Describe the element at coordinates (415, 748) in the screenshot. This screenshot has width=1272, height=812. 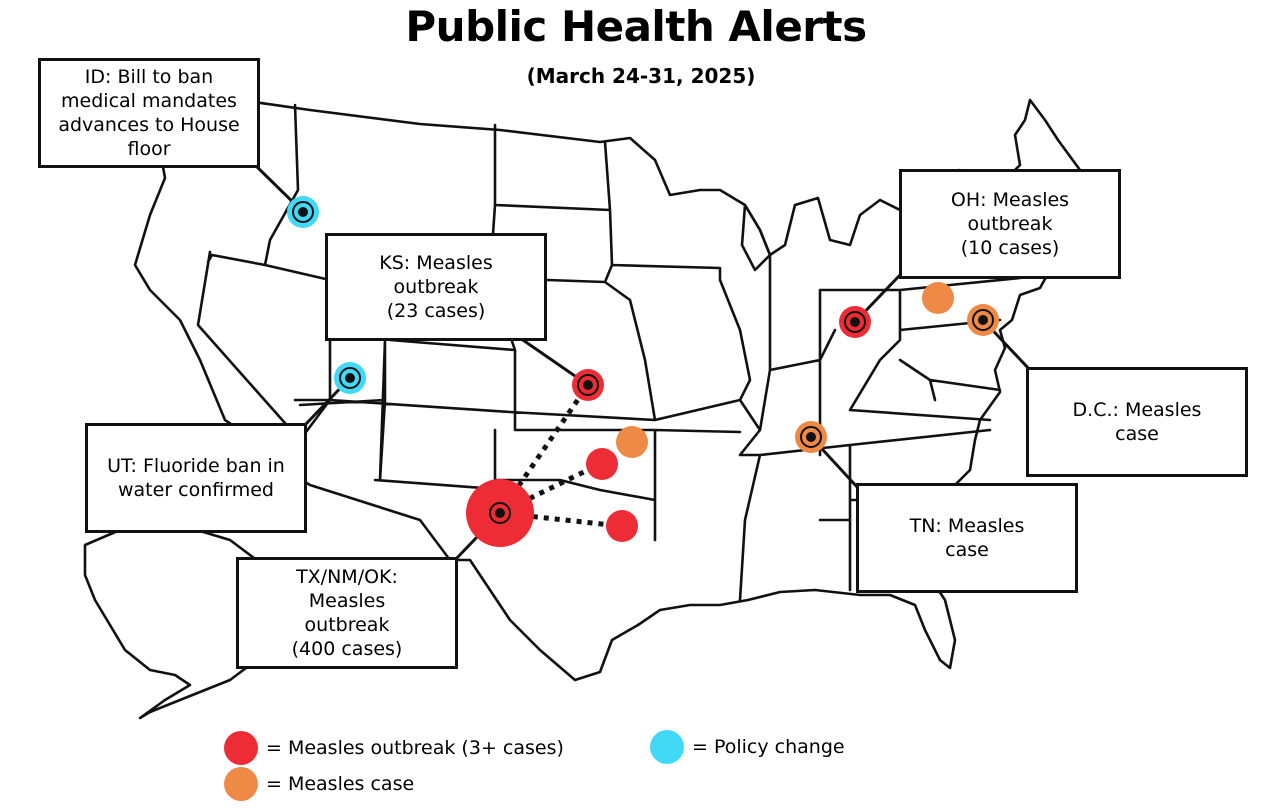
I see `legend-outbreak-label: = Measles outbreak (3+ cases)` at that location.